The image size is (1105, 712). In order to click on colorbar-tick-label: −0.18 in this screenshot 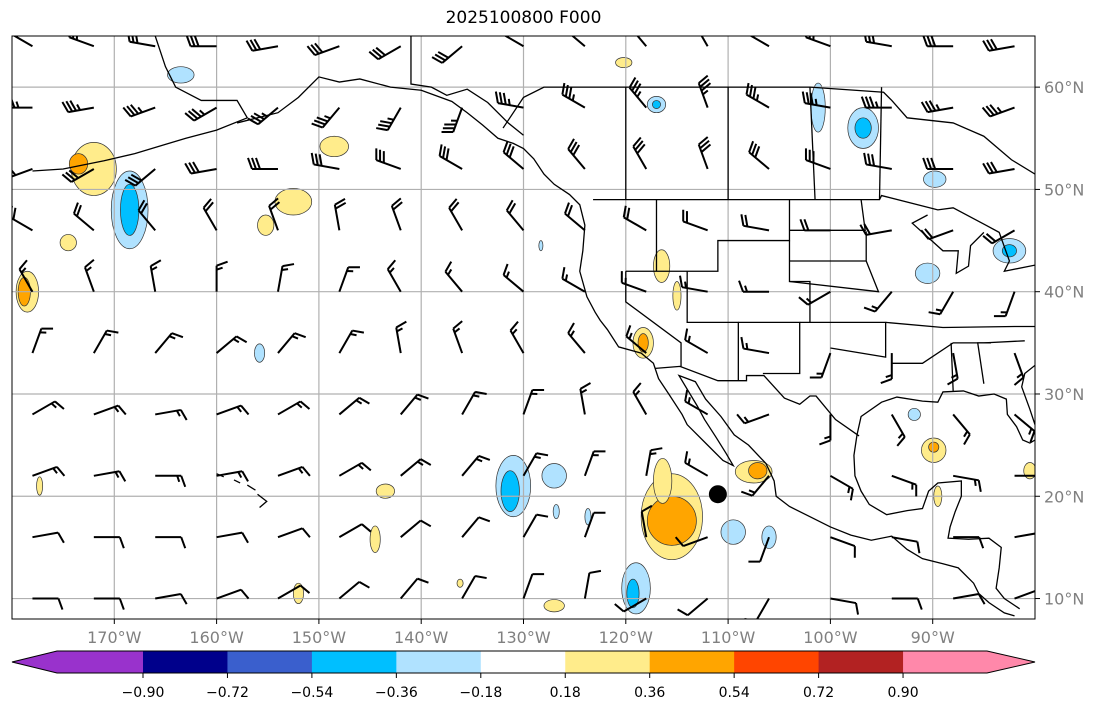, I will do `click(480, 693)`.